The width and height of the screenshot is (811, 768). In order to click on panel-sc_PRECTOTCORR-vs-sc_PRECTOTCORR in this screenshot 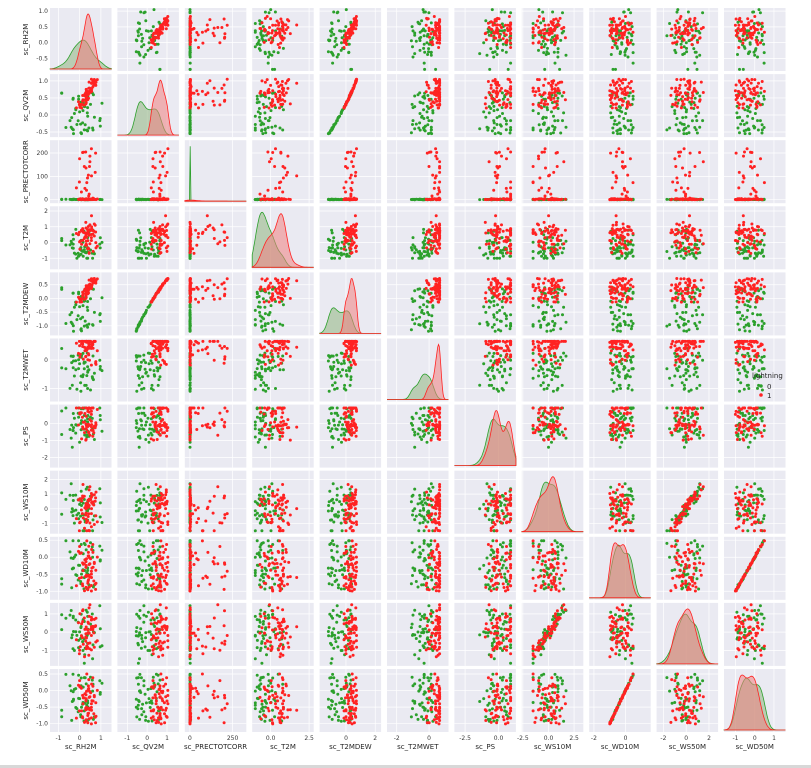, I will do `click(215, 172)`.